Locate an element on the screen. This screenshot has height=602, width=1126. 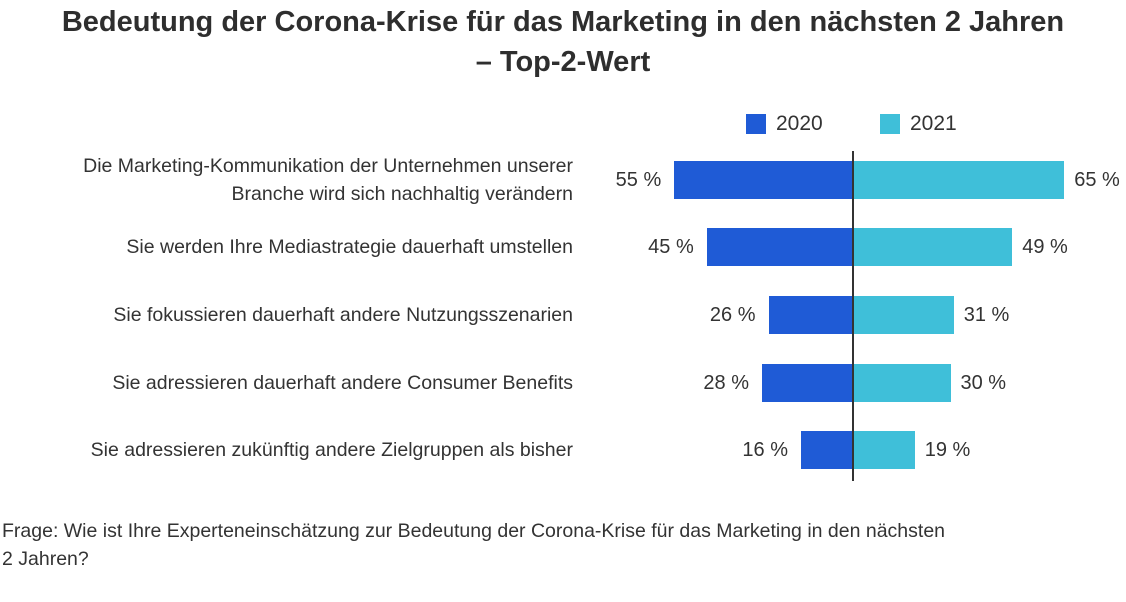
footnote-line-2: 2 Jahren? is located at coordinates (45, 559).